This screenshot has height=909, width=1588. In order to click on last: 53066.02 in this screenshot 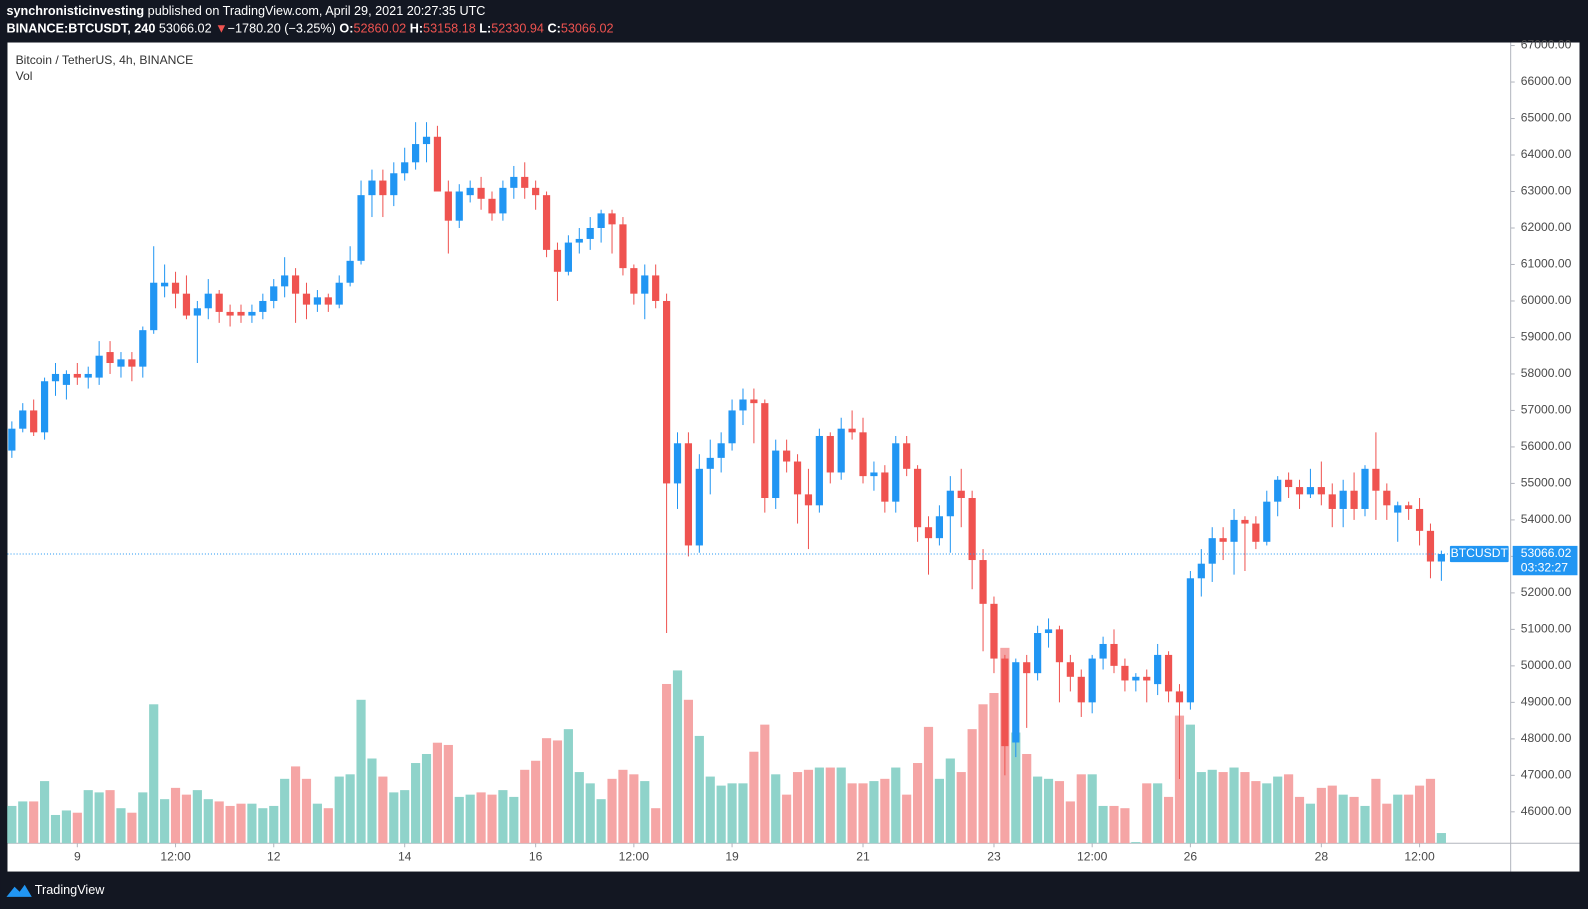, I will do `click(185, 29)`.